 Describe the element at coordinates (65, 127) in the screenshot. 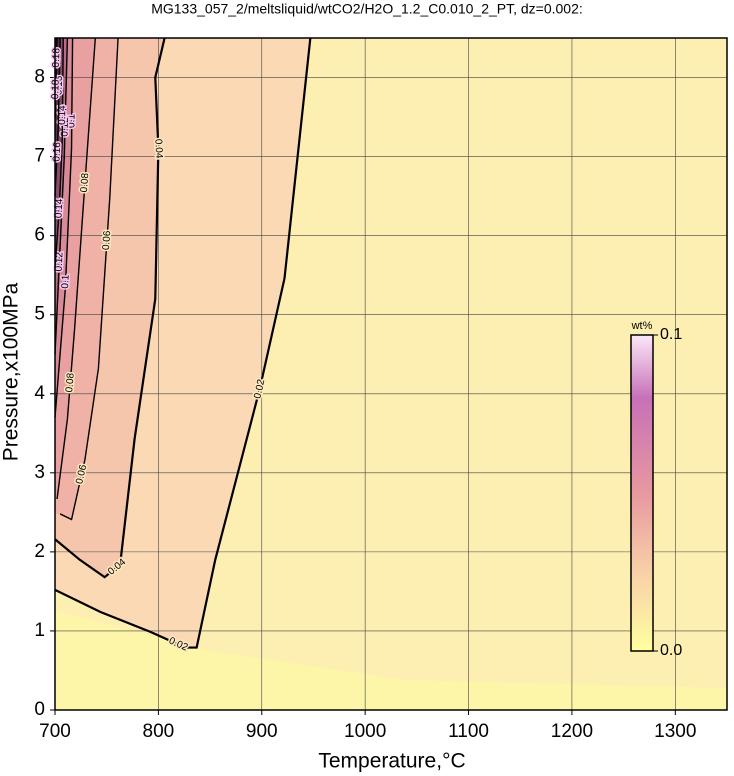

I see `contour-label: 0.12` at that location.